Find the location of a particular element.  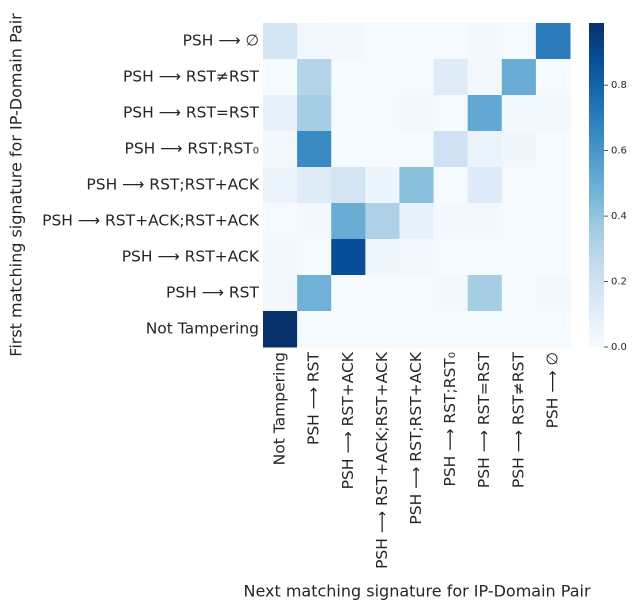

y-tick-label: PSH ⟶ RST=RST is located at coordinates (191, 113).